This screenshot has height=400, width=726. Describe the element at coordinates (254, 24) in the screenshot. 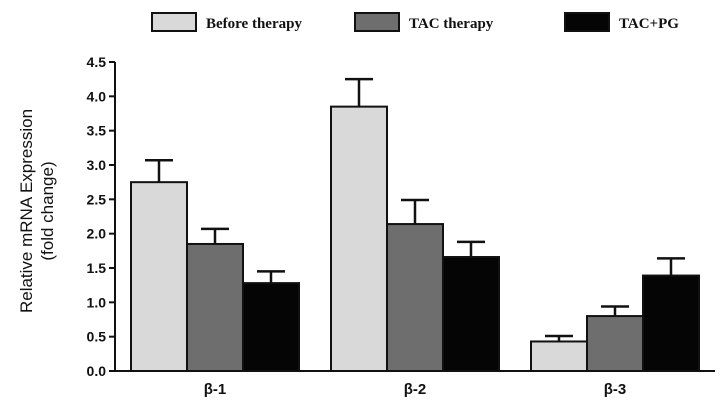

I see `legend-label: Before therapy` at that location.